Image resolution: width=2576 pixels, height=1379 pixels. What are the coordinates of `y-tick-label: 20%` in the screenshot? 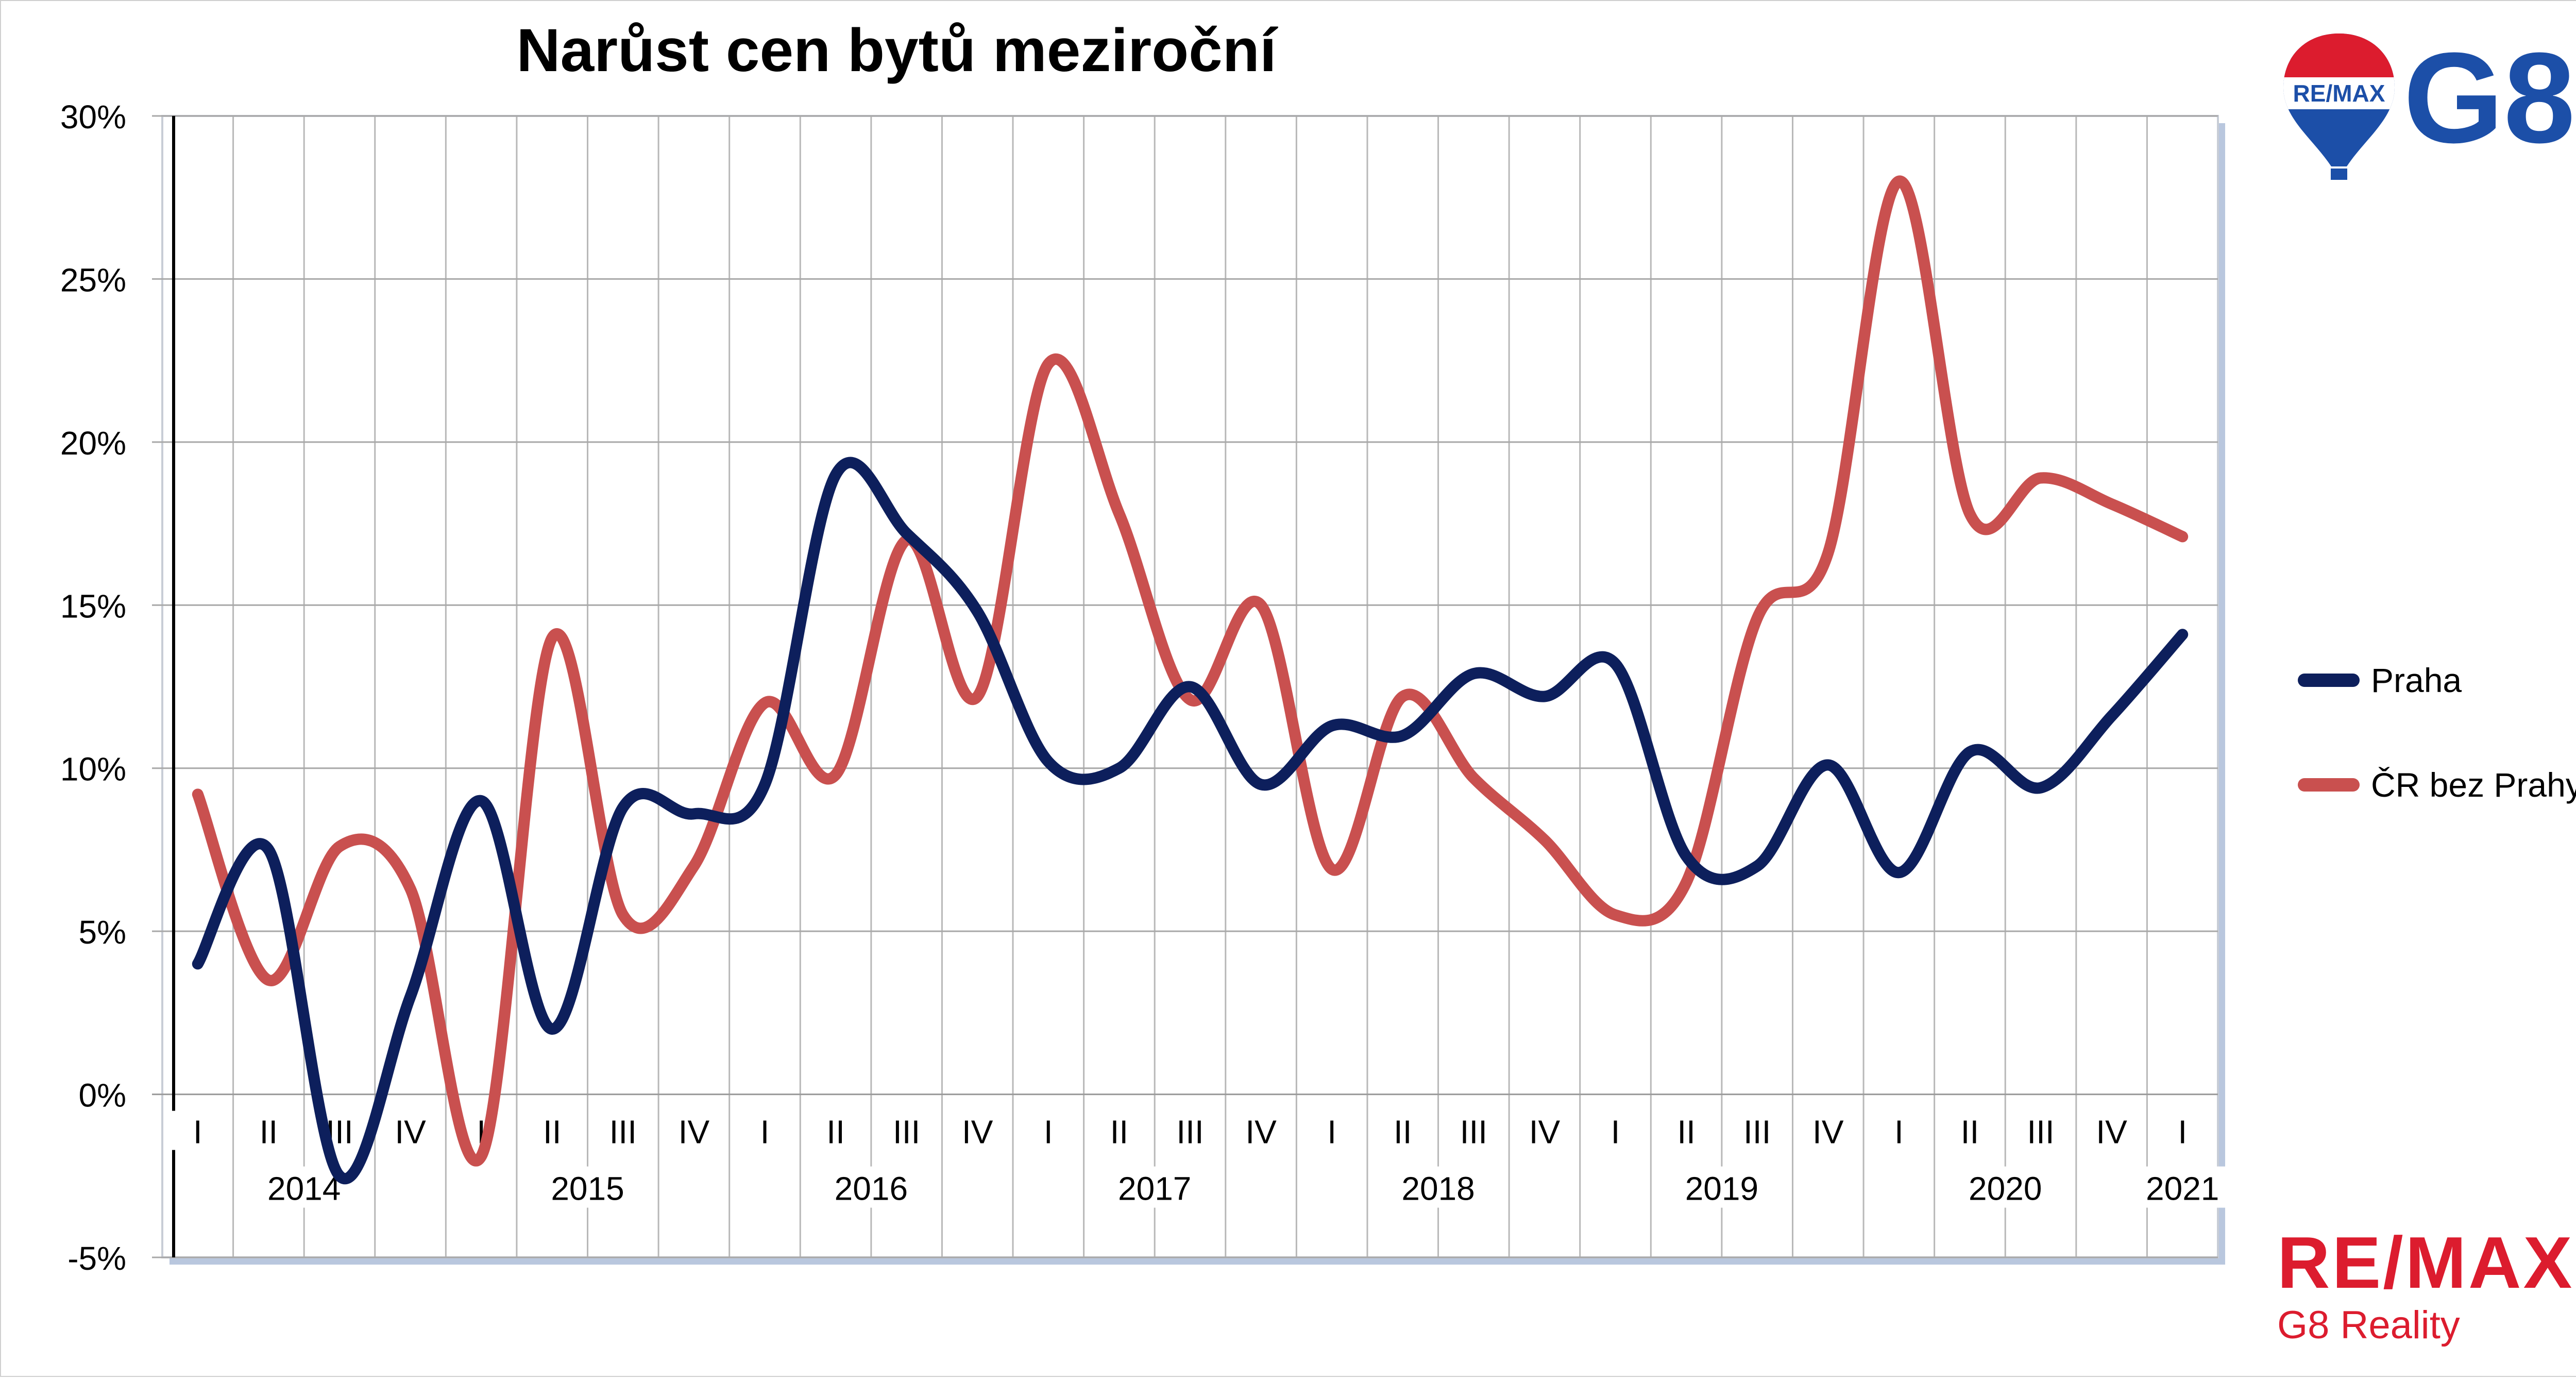 It's located at (93, 443).